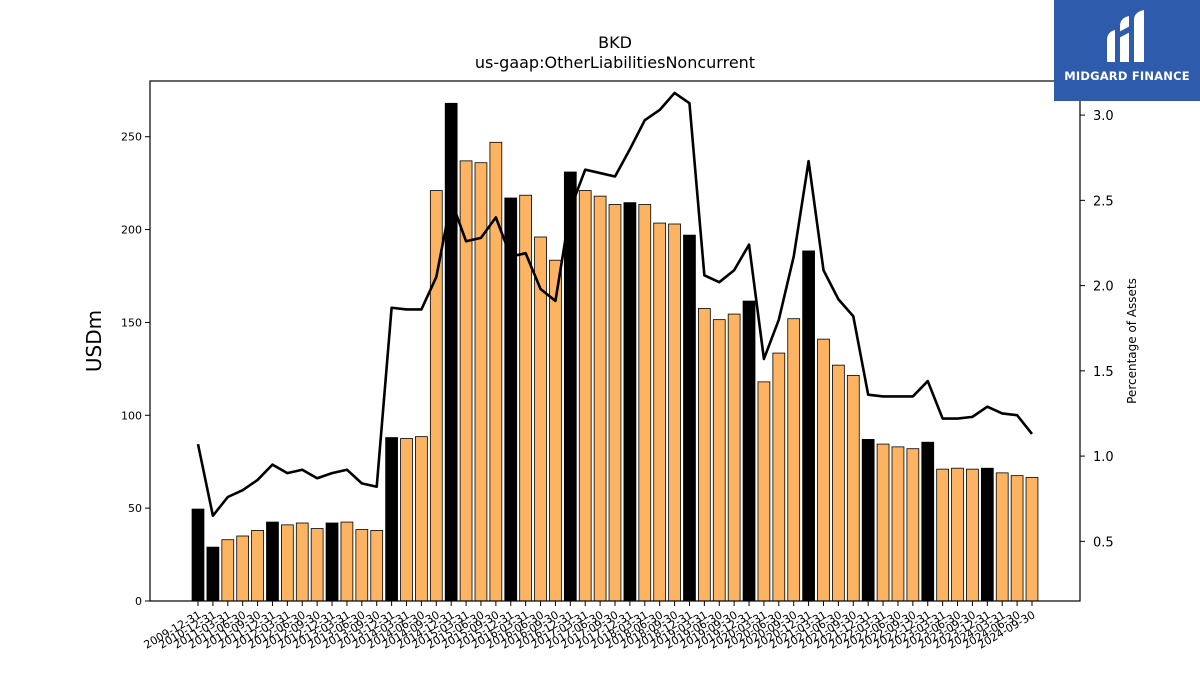  I want to click on y-tick-label: 150, so click(131, 322).